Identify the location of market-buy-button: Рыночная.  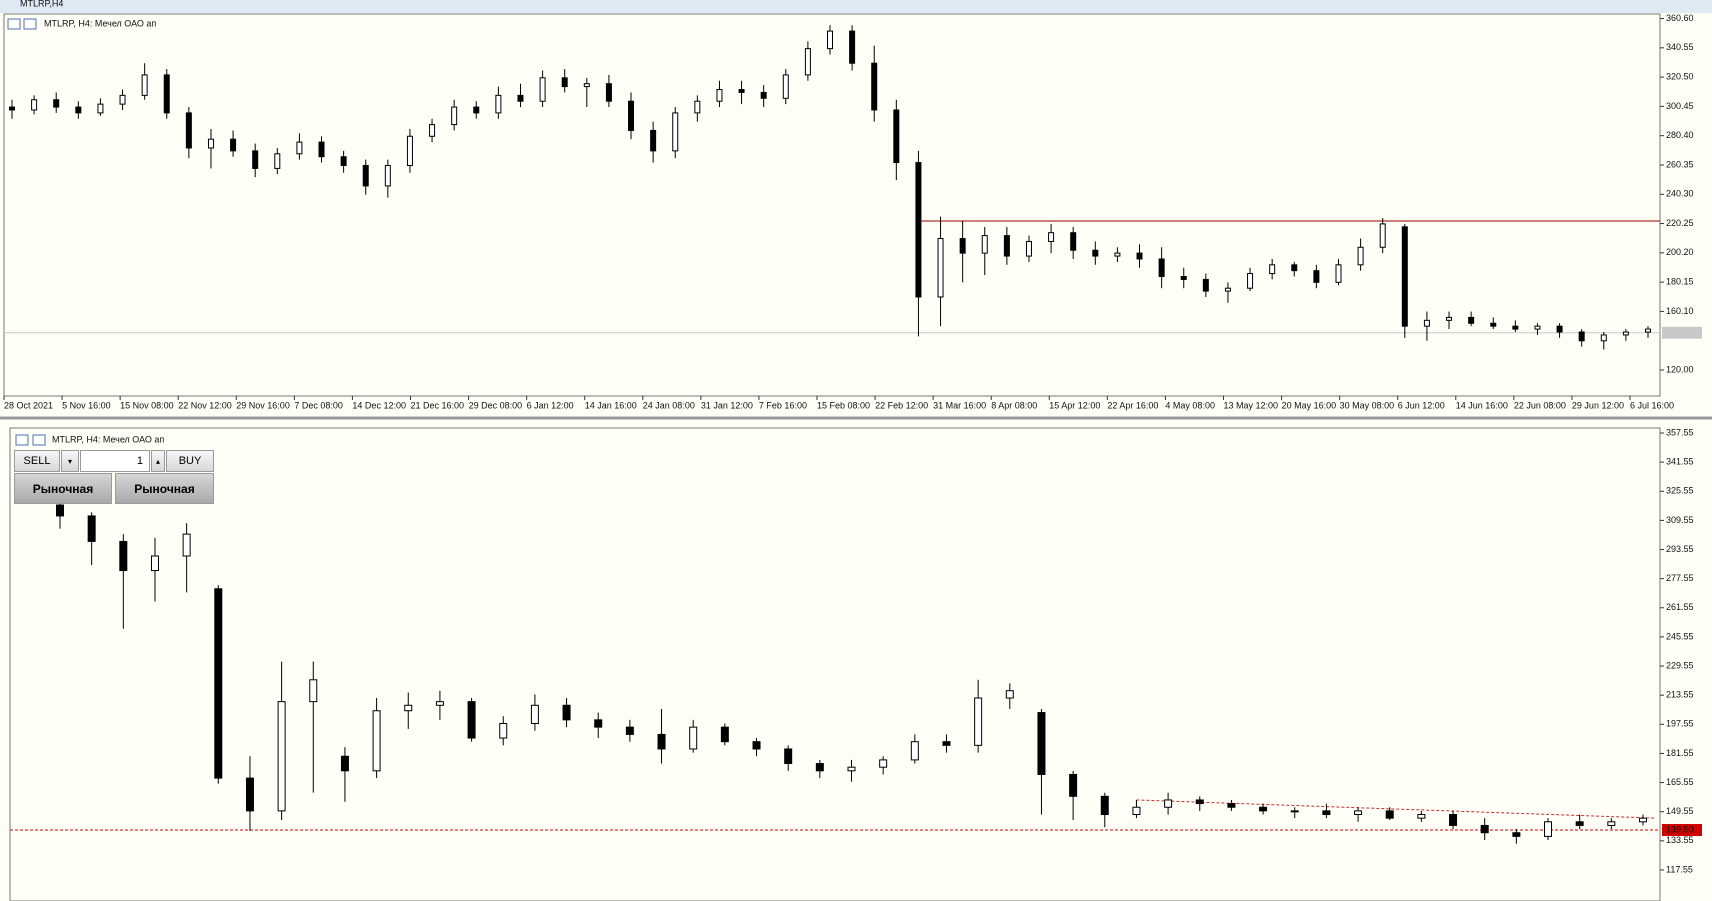
(164, 488).